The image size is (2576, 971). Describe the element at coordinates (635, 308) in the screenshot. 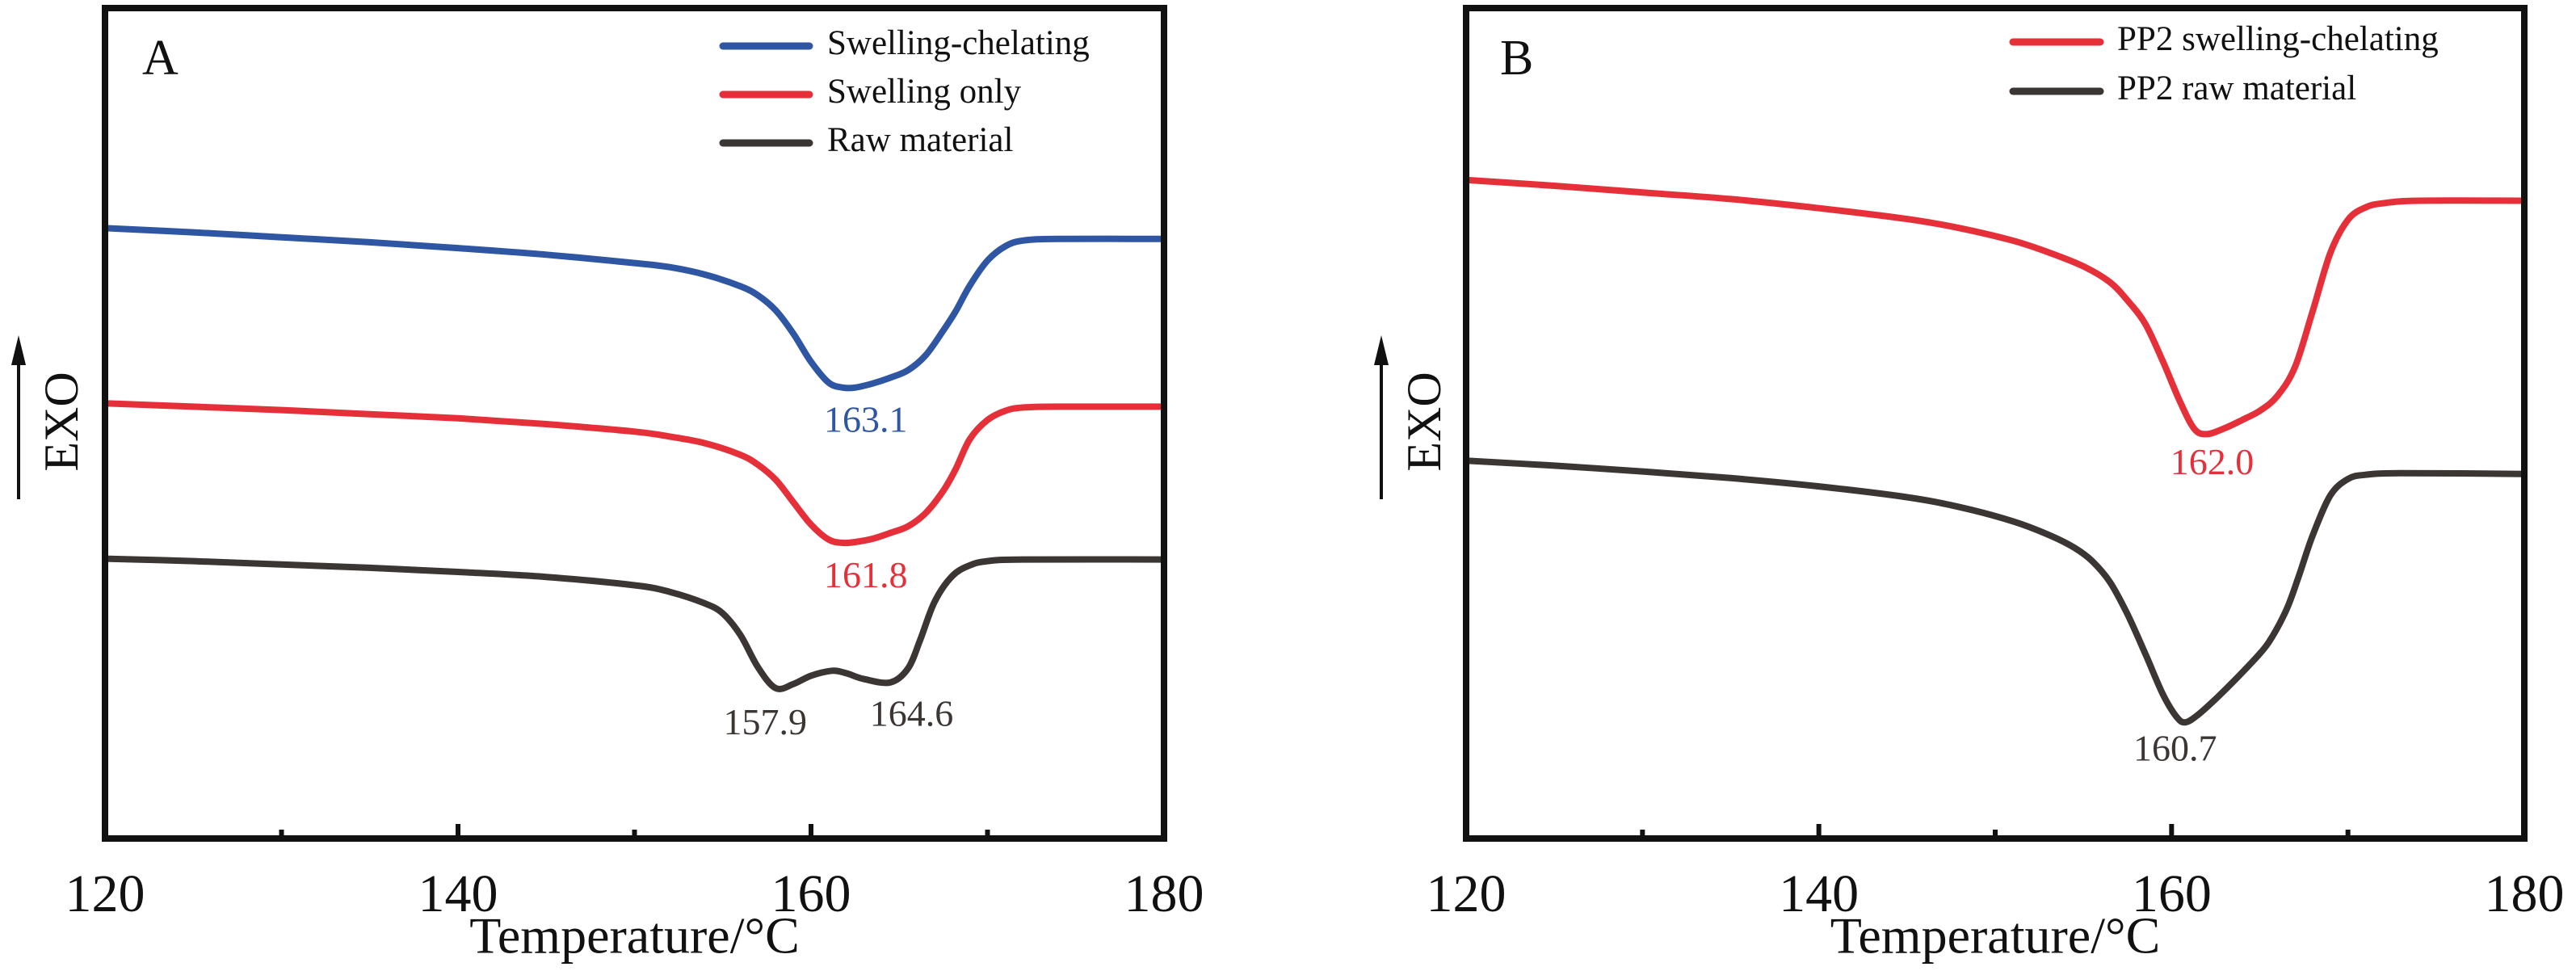

I see `series-line-swelling-chelating` at that location.